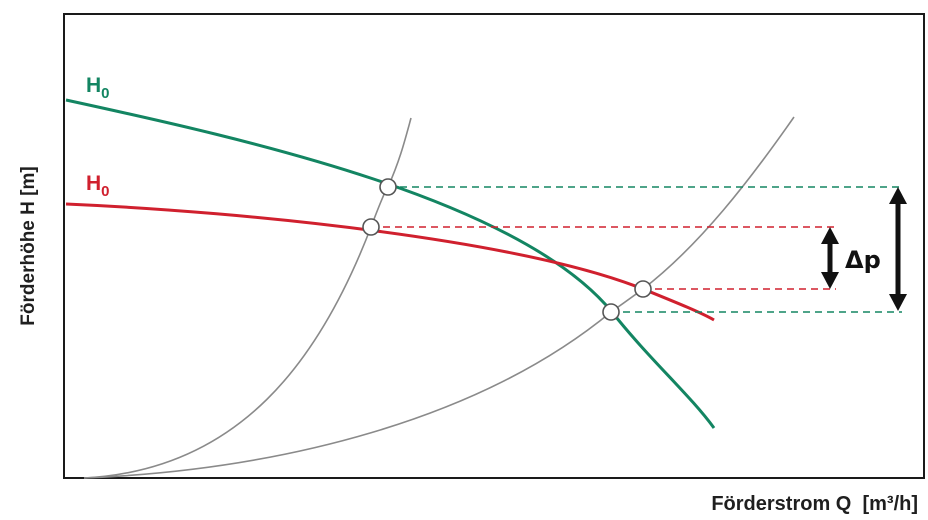  I want to click on series-label-green: H0, so click(98, 88).